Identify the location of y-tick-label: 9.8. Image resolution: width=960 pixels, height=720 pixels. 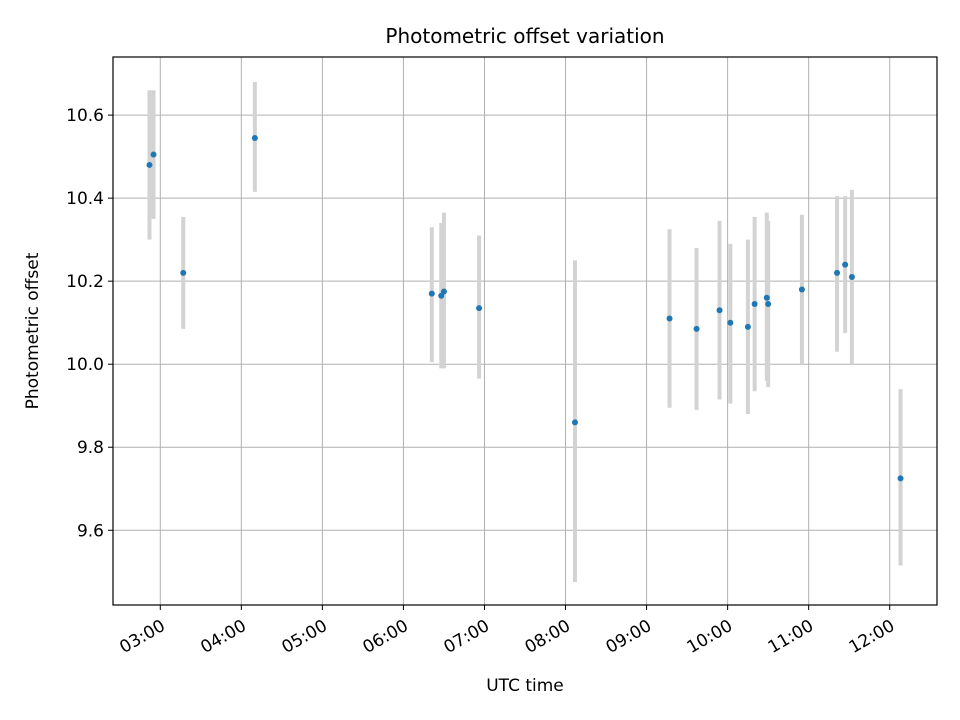
(90, 448).